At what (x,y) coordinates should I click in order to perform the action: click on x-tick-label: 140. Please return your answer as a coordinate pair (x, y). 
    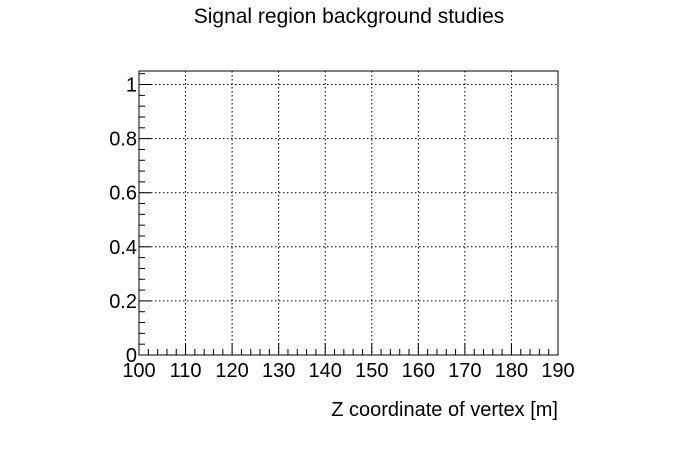
    Looking at the image, I should click on (325, 371).